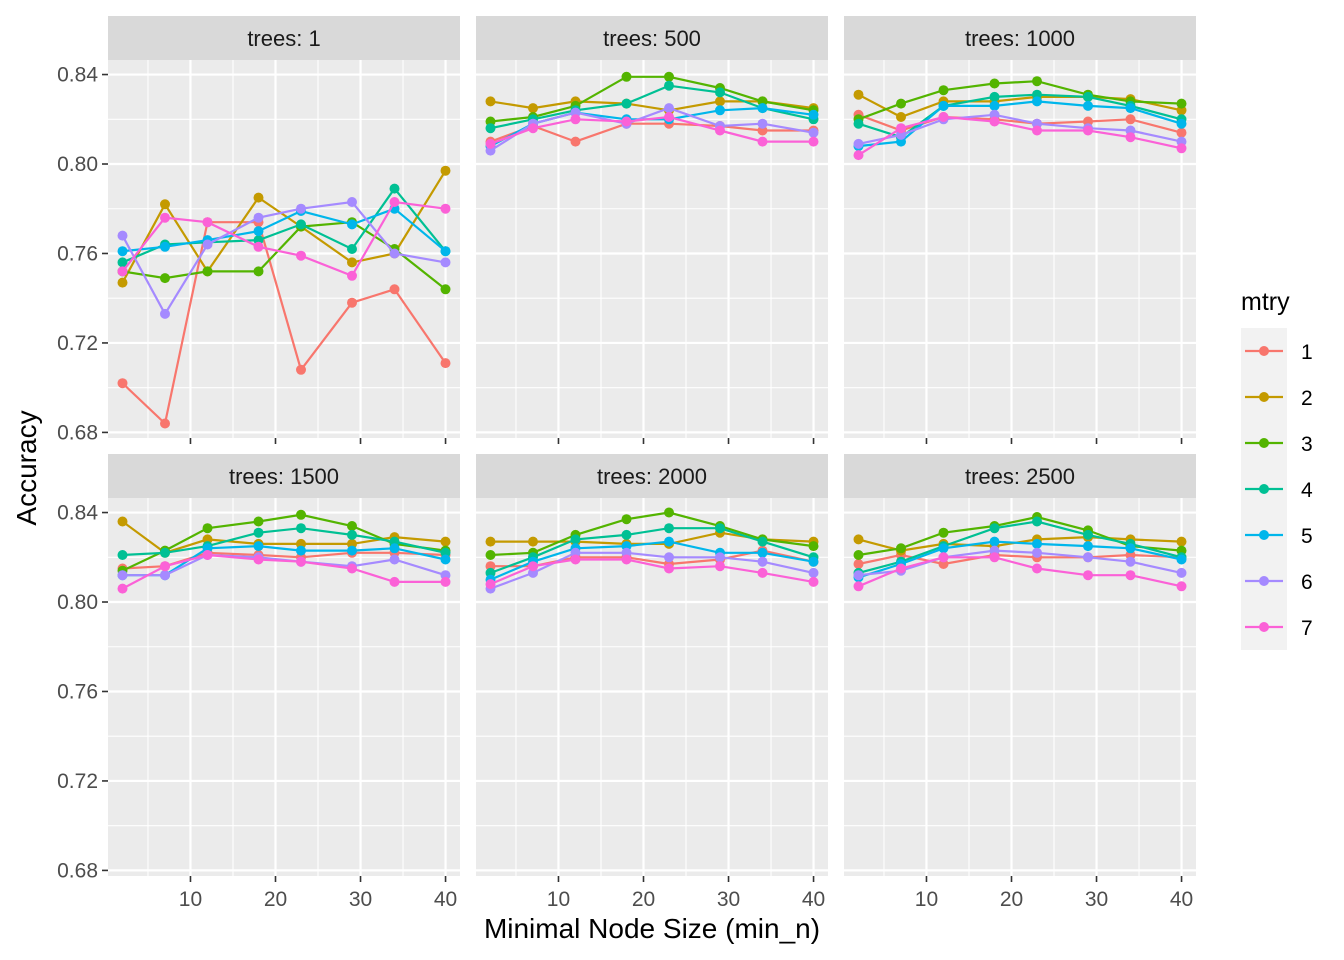  I want to click on facet-panel: trees: 1500, so click(284, 665).